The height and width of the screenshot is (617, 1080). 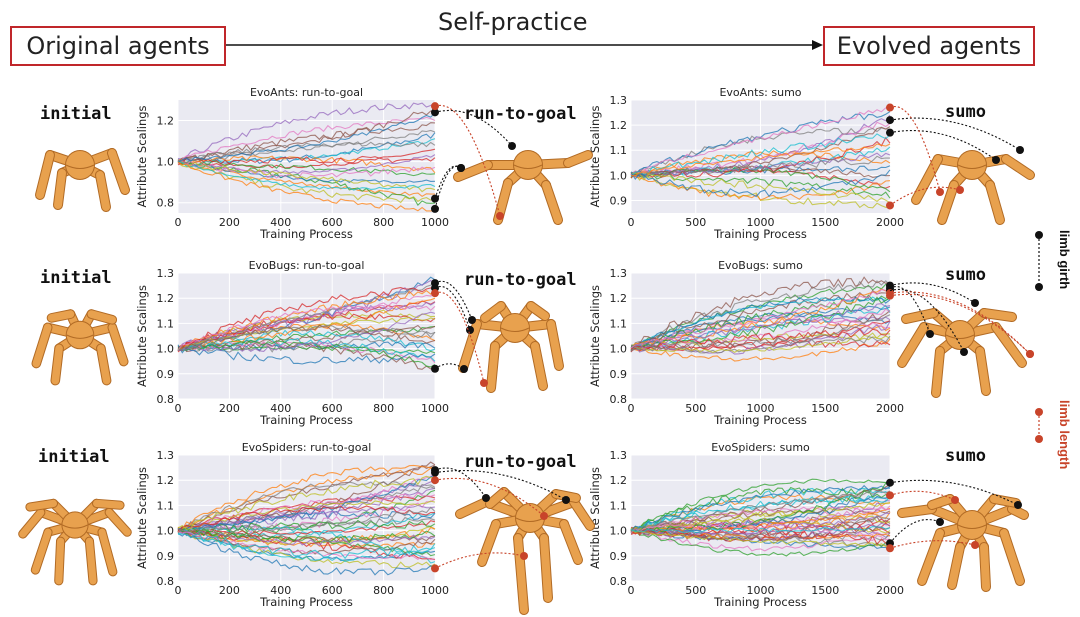 I want to click on y-tick-label: 1.3, so click(x=166, y=455).